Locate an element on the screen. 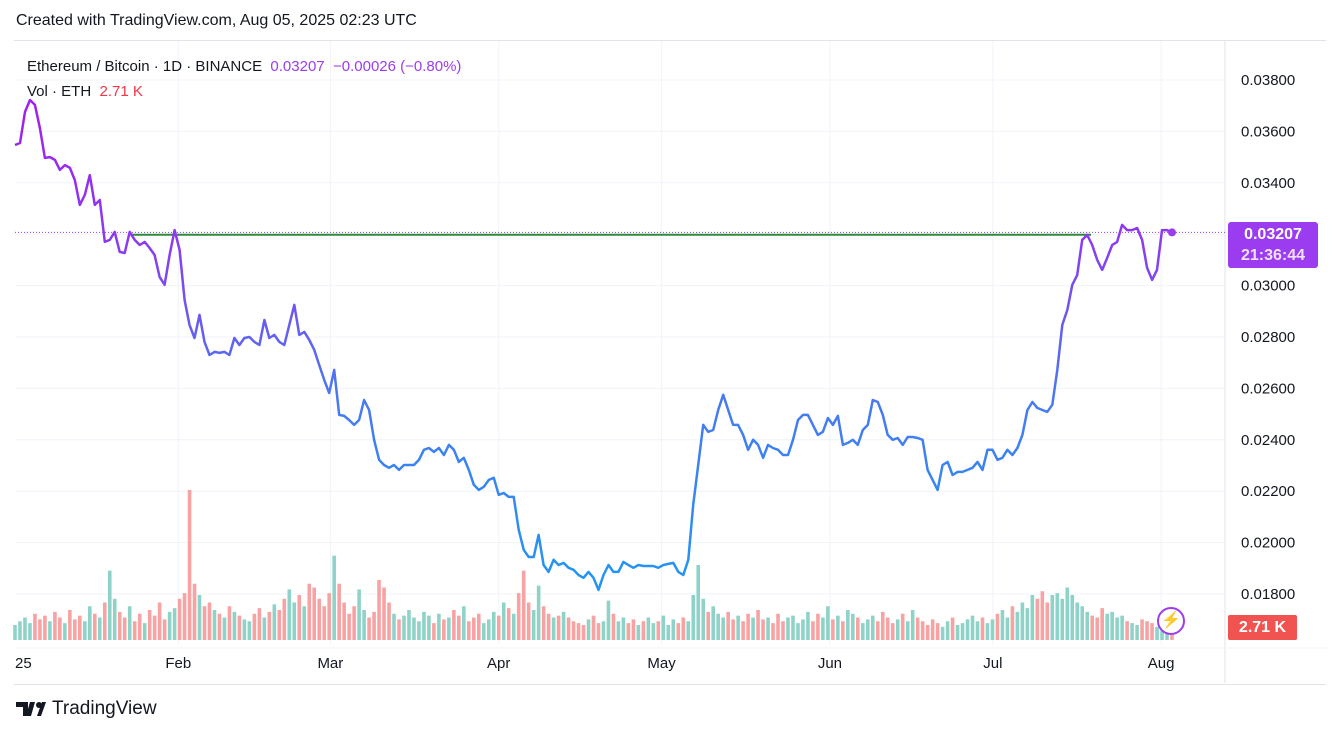 Image resolution: width=1341 pixels, height=736 pixels. legend-change: −0.00026 (−0.80%) is located at coordinates (397, 66).